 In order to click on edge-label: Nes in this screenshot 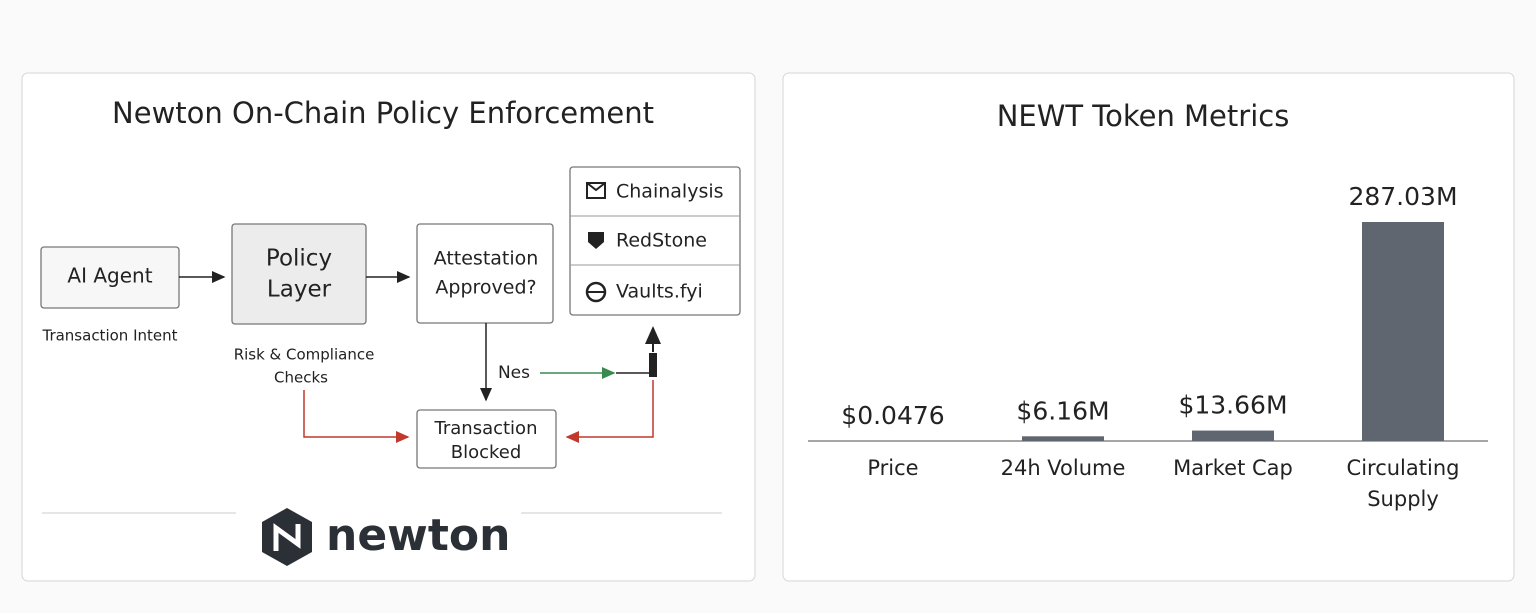, I will do `click(514, 373)`.